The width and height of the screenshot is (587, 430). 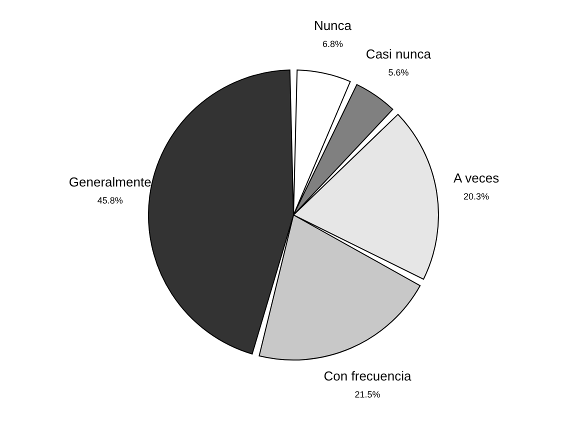 What do you see at coordinates (367, 395) in the screenshot?
I see `data-label: 21.5%` at bounding box center [367, 395].